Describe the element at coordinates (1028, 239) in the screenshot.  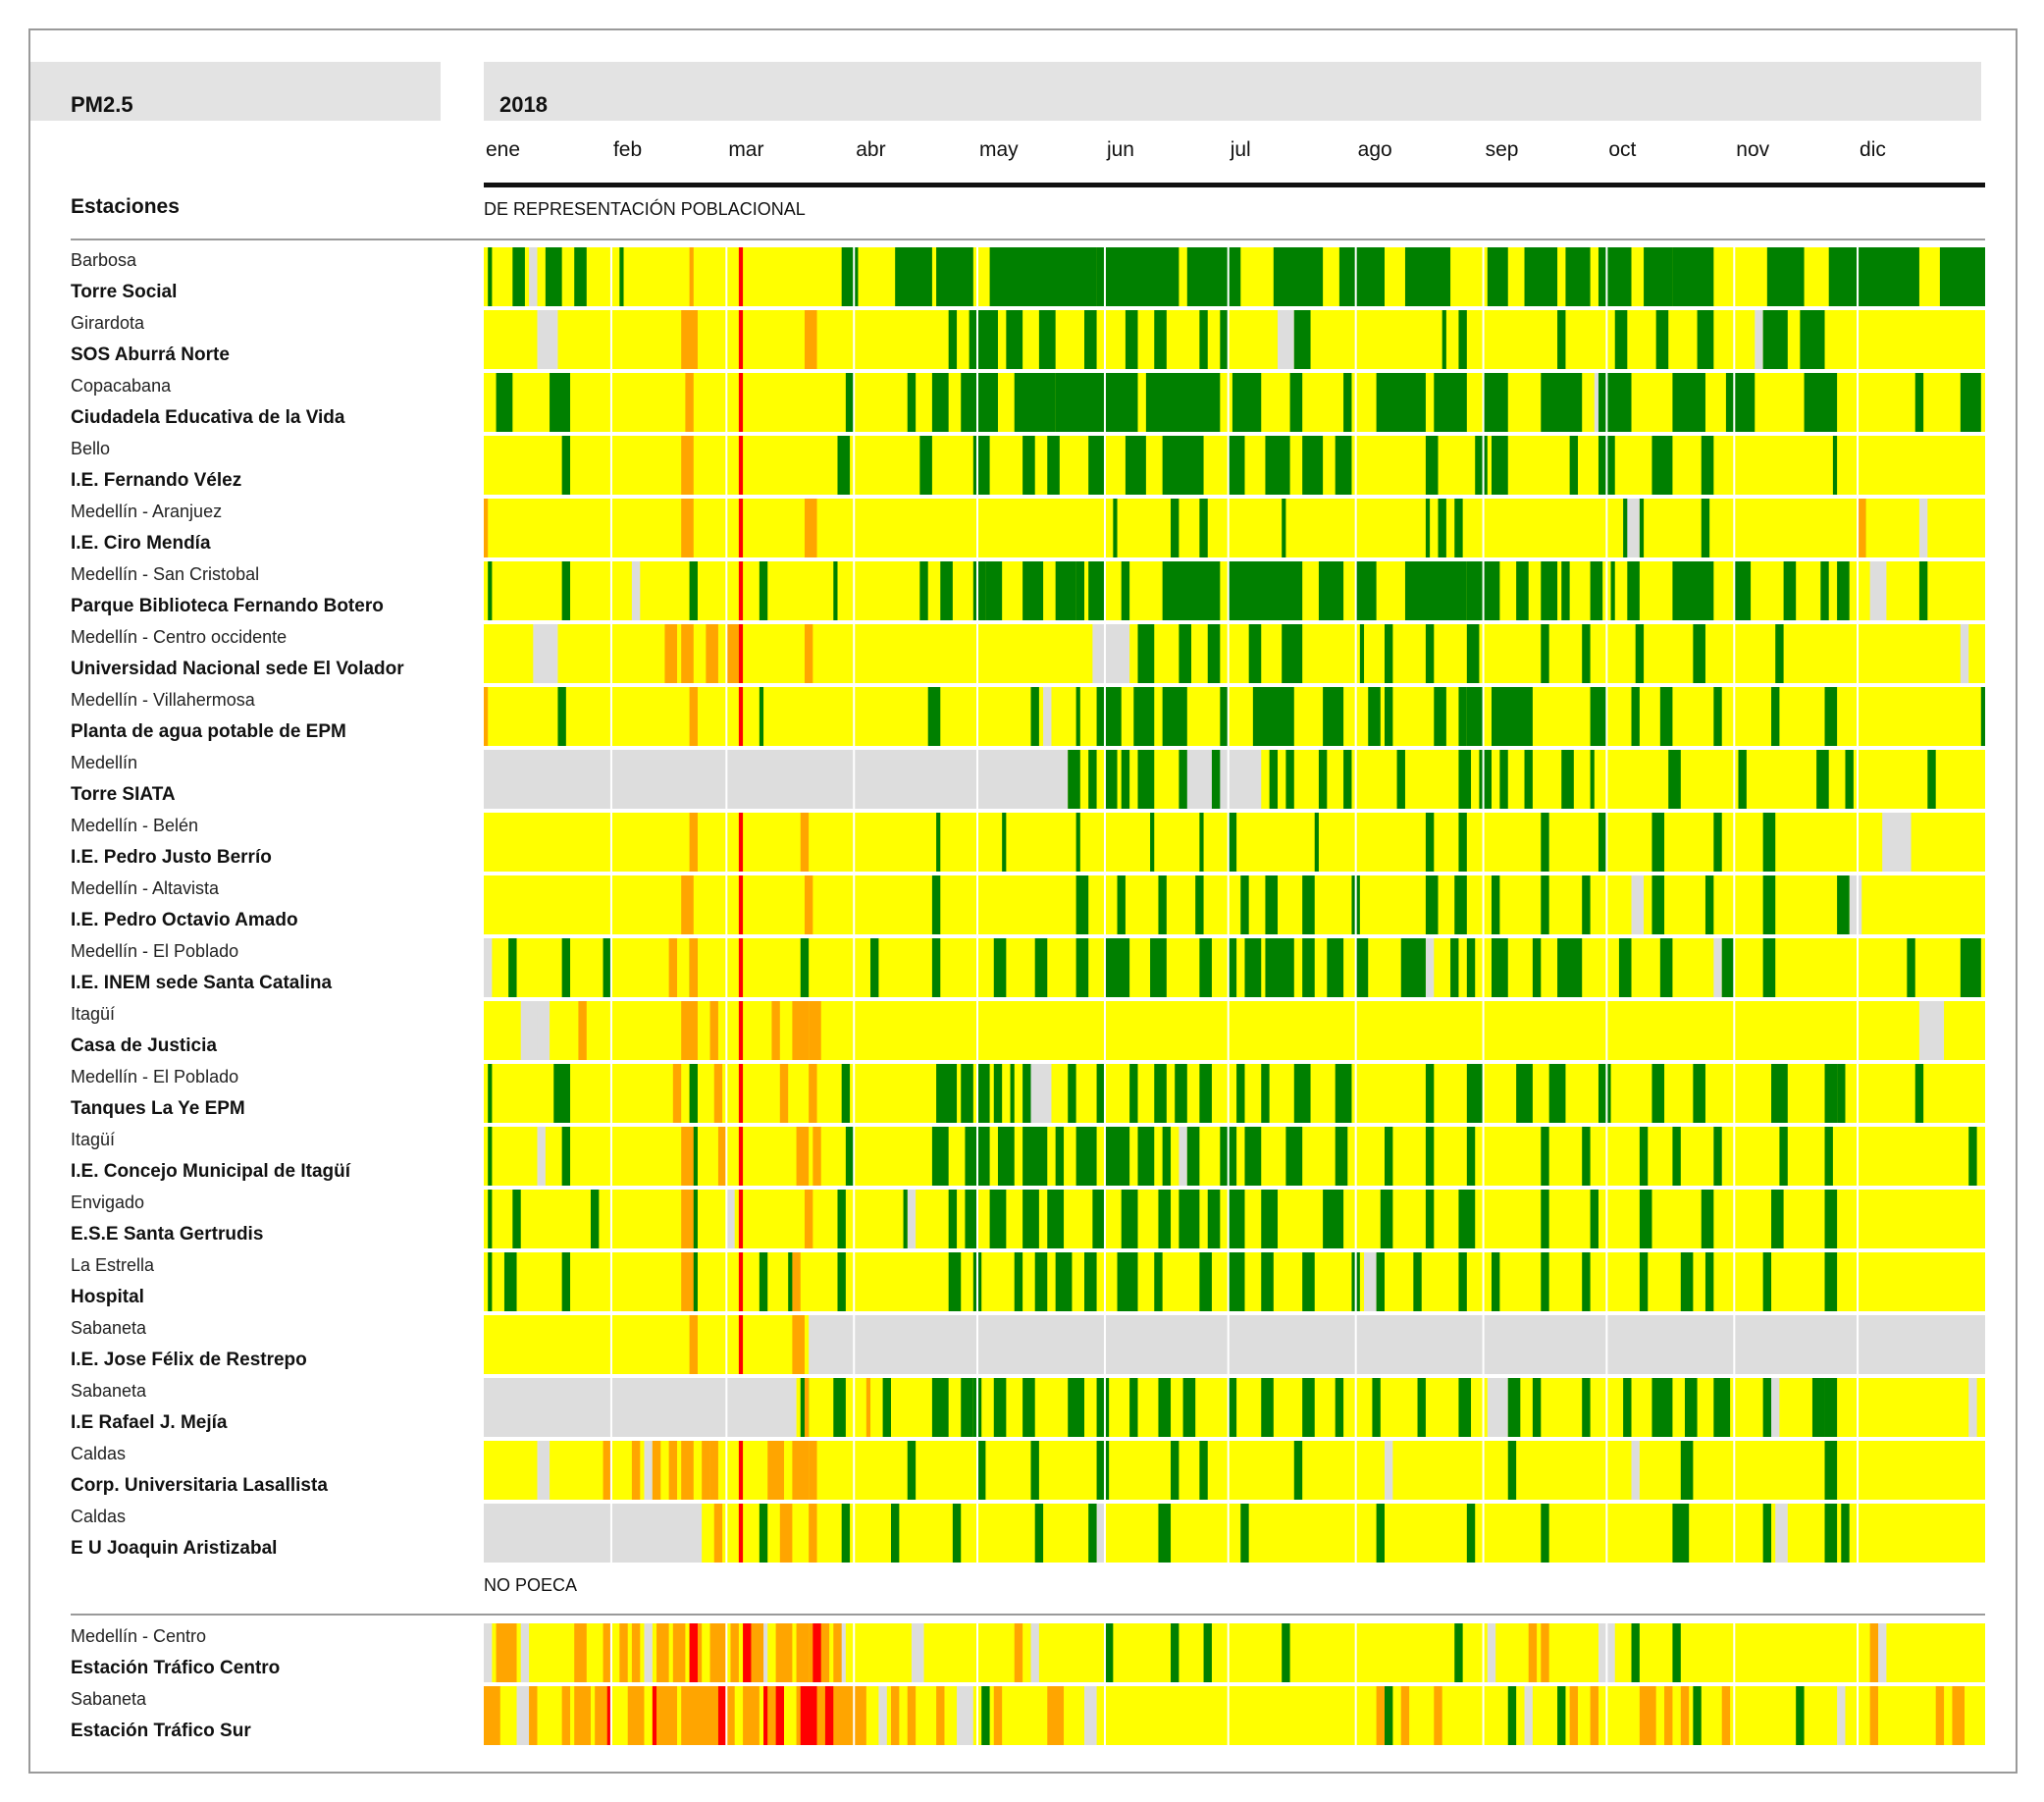
I see `group-separator-line` at that location.